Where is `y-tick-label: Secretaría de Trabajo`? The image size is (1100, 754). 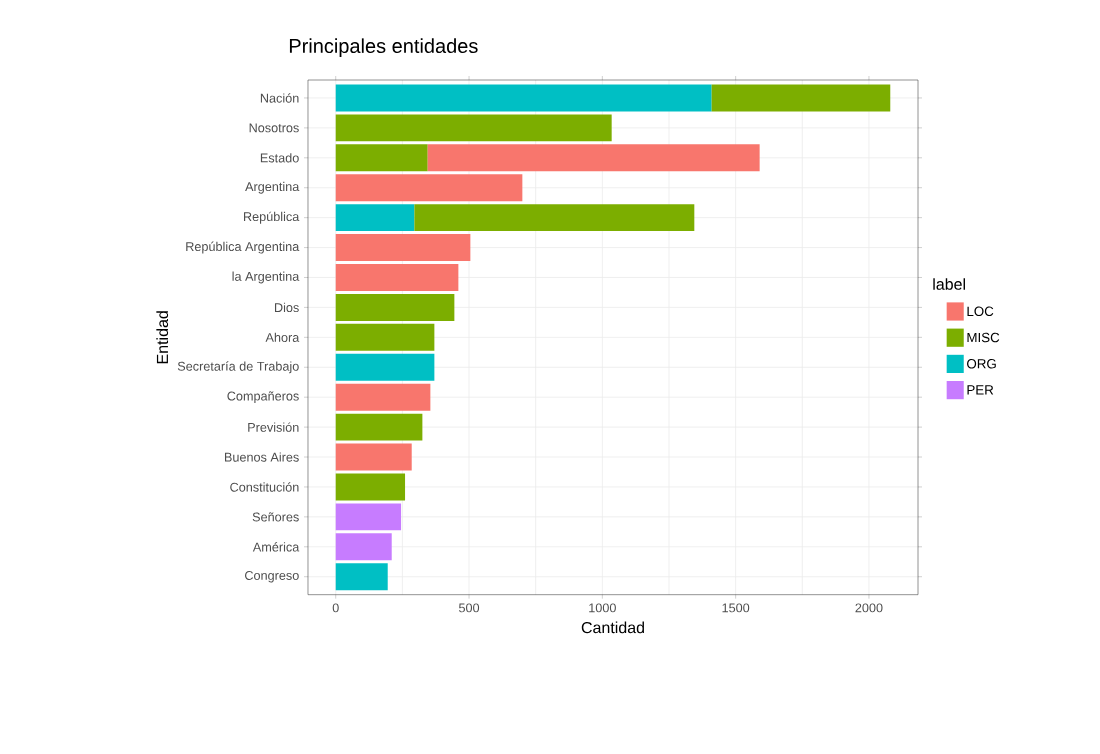 y-tick-label: Secretaría de Trabajo is located at coordinates (238, 367).